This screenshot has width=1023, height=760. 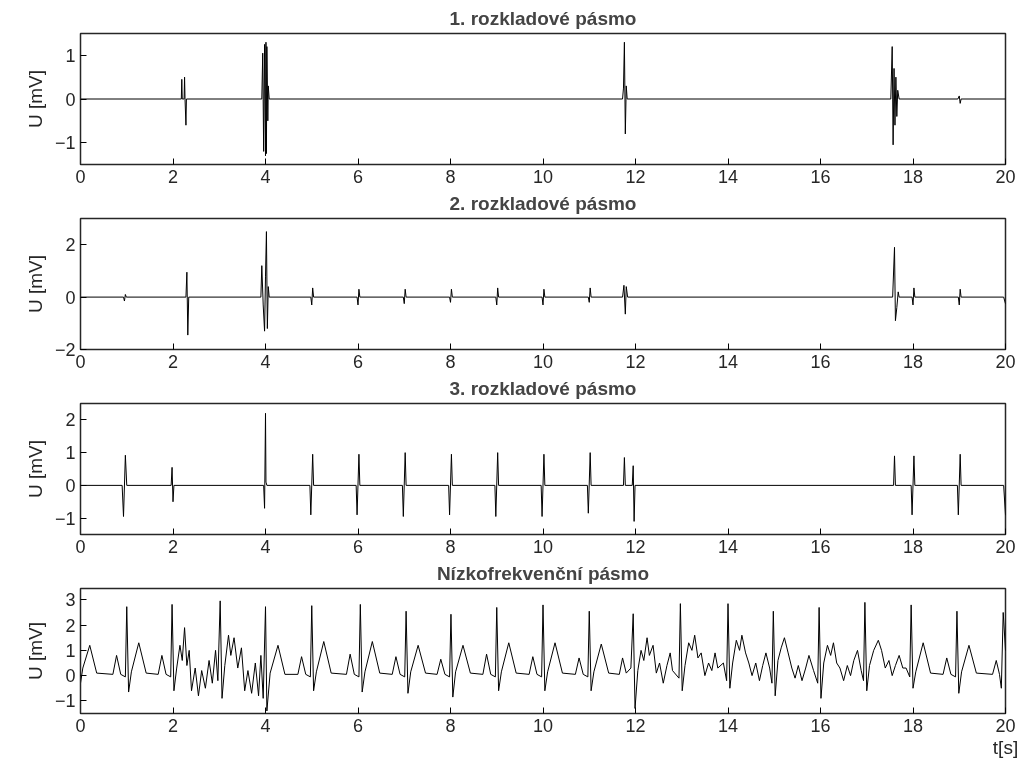 I want to click on y-tick-label: 3, so click(x=70, y=600).